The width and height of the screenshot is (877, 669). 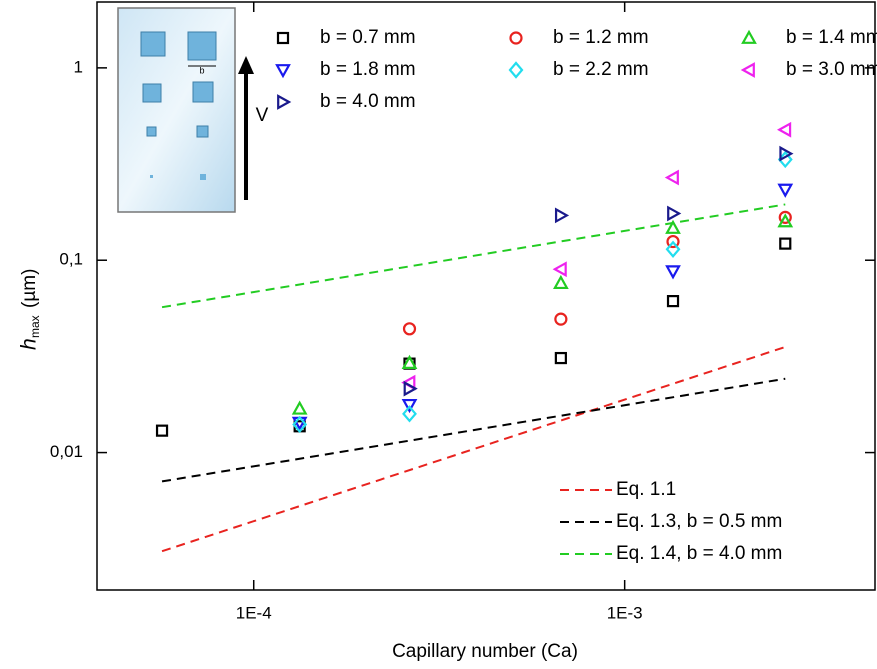 What do you see at coordinates (176, 110) in the screenshot?
I see `inset-plate` at bounding box center [176, 110].